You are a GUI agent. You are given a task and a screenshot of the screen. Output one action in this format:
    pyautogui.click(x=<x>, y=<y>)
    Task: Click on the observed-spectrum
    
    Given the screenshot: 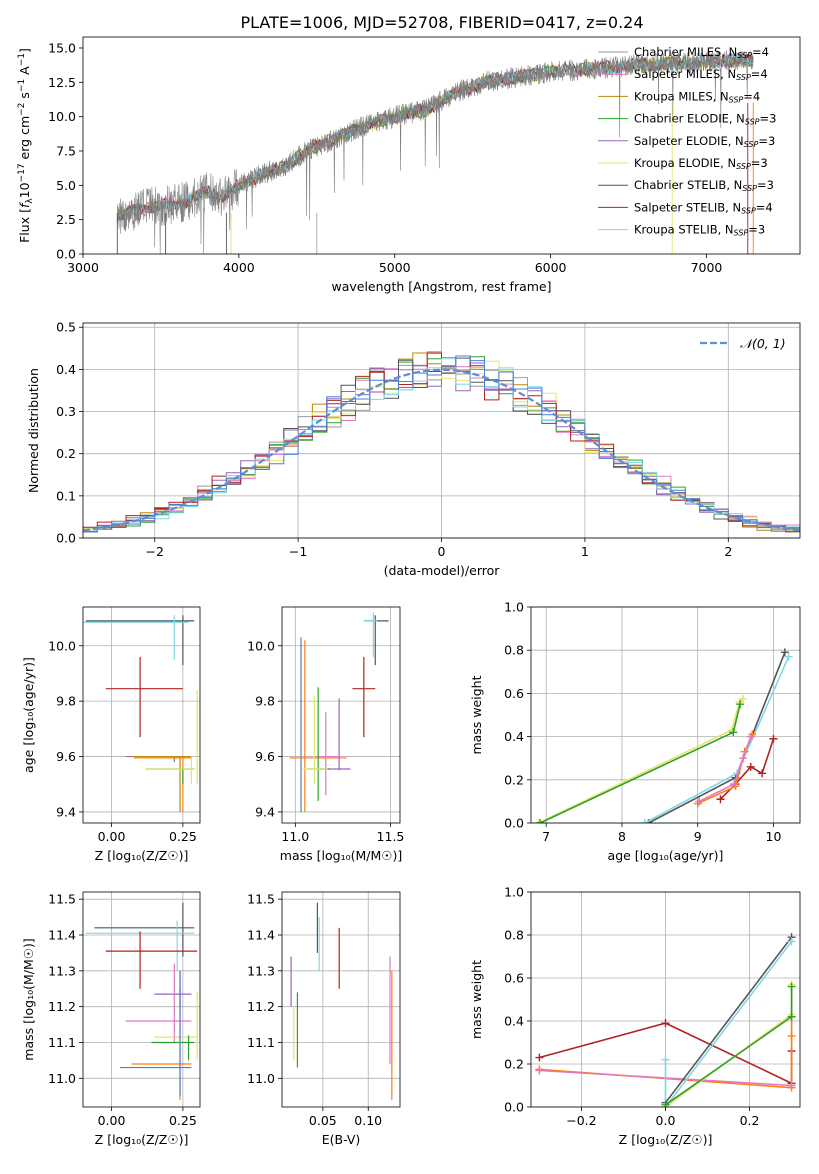 What is the action you would take?
    pyautogui.click(x=435, y=151)
    